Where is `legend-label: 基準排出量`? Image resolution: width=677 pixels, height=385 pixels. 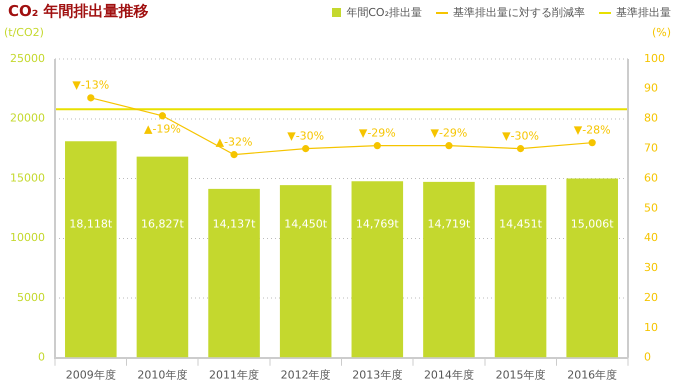
legend-label: 基準排出量 is located at coordinates (643, 12).